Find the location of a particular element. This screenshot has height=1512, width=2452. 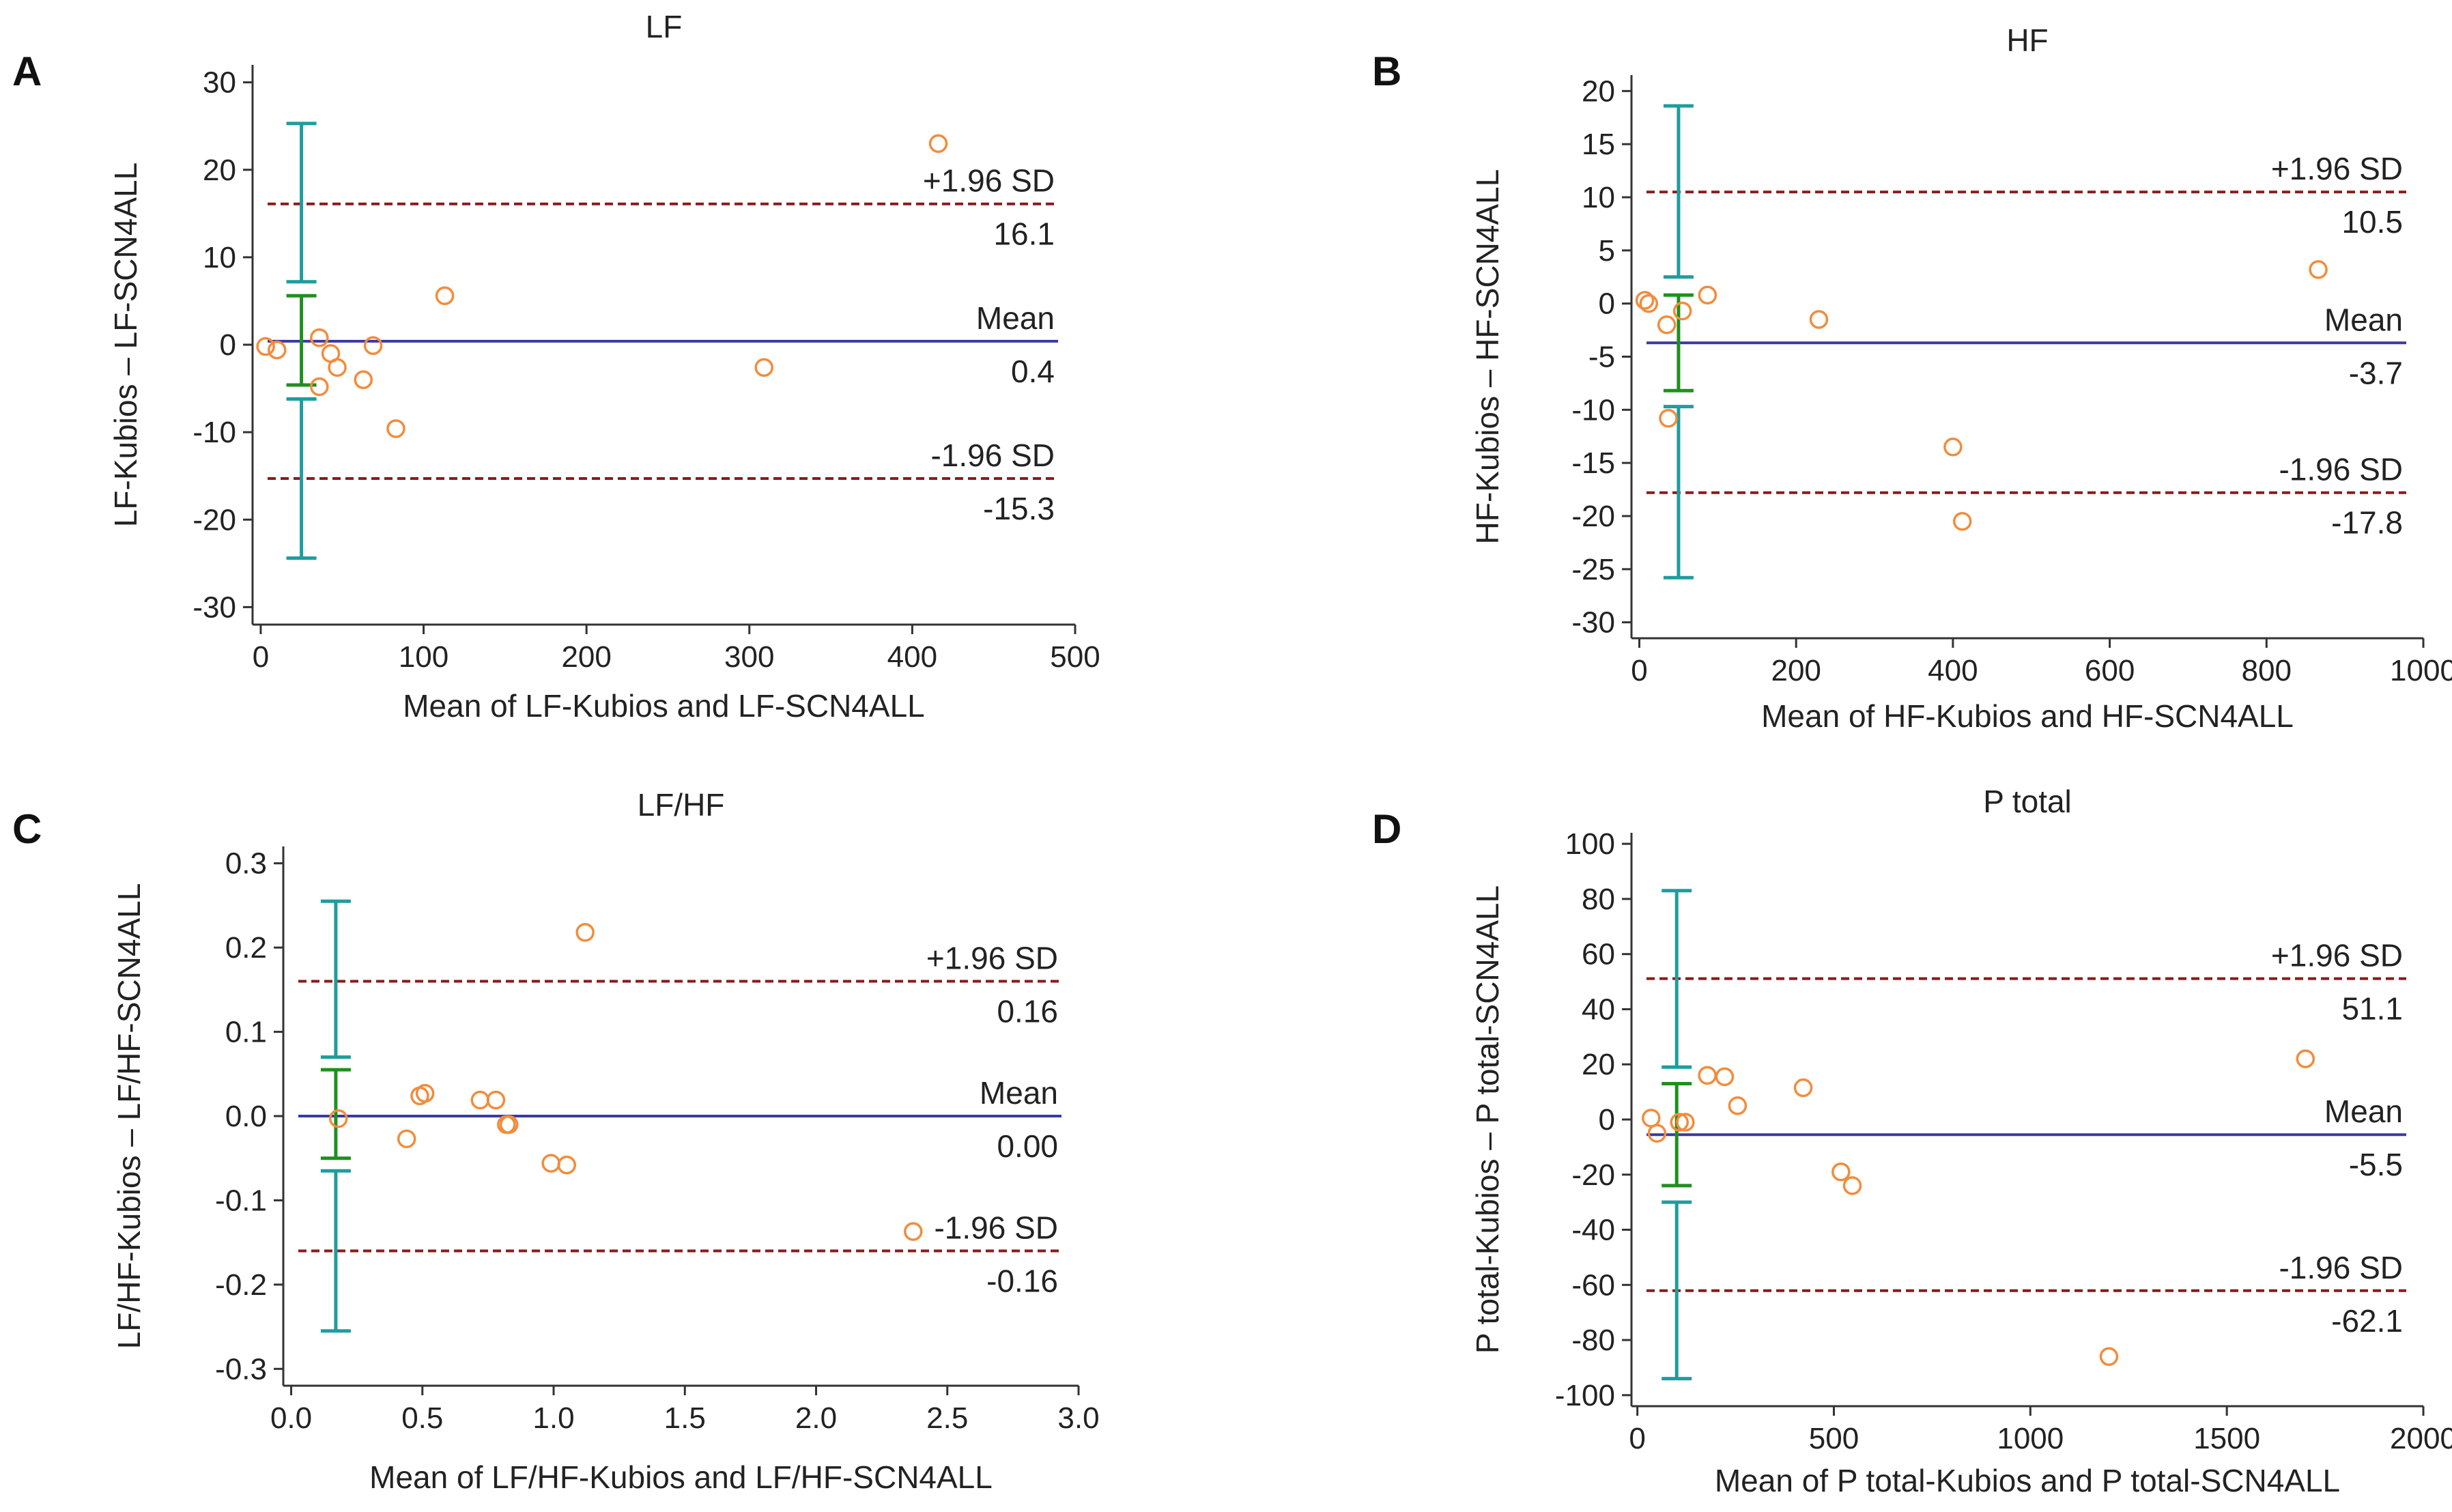

panel-b-lower-label: -1.96 SD is located at coordinates (2341, 470).